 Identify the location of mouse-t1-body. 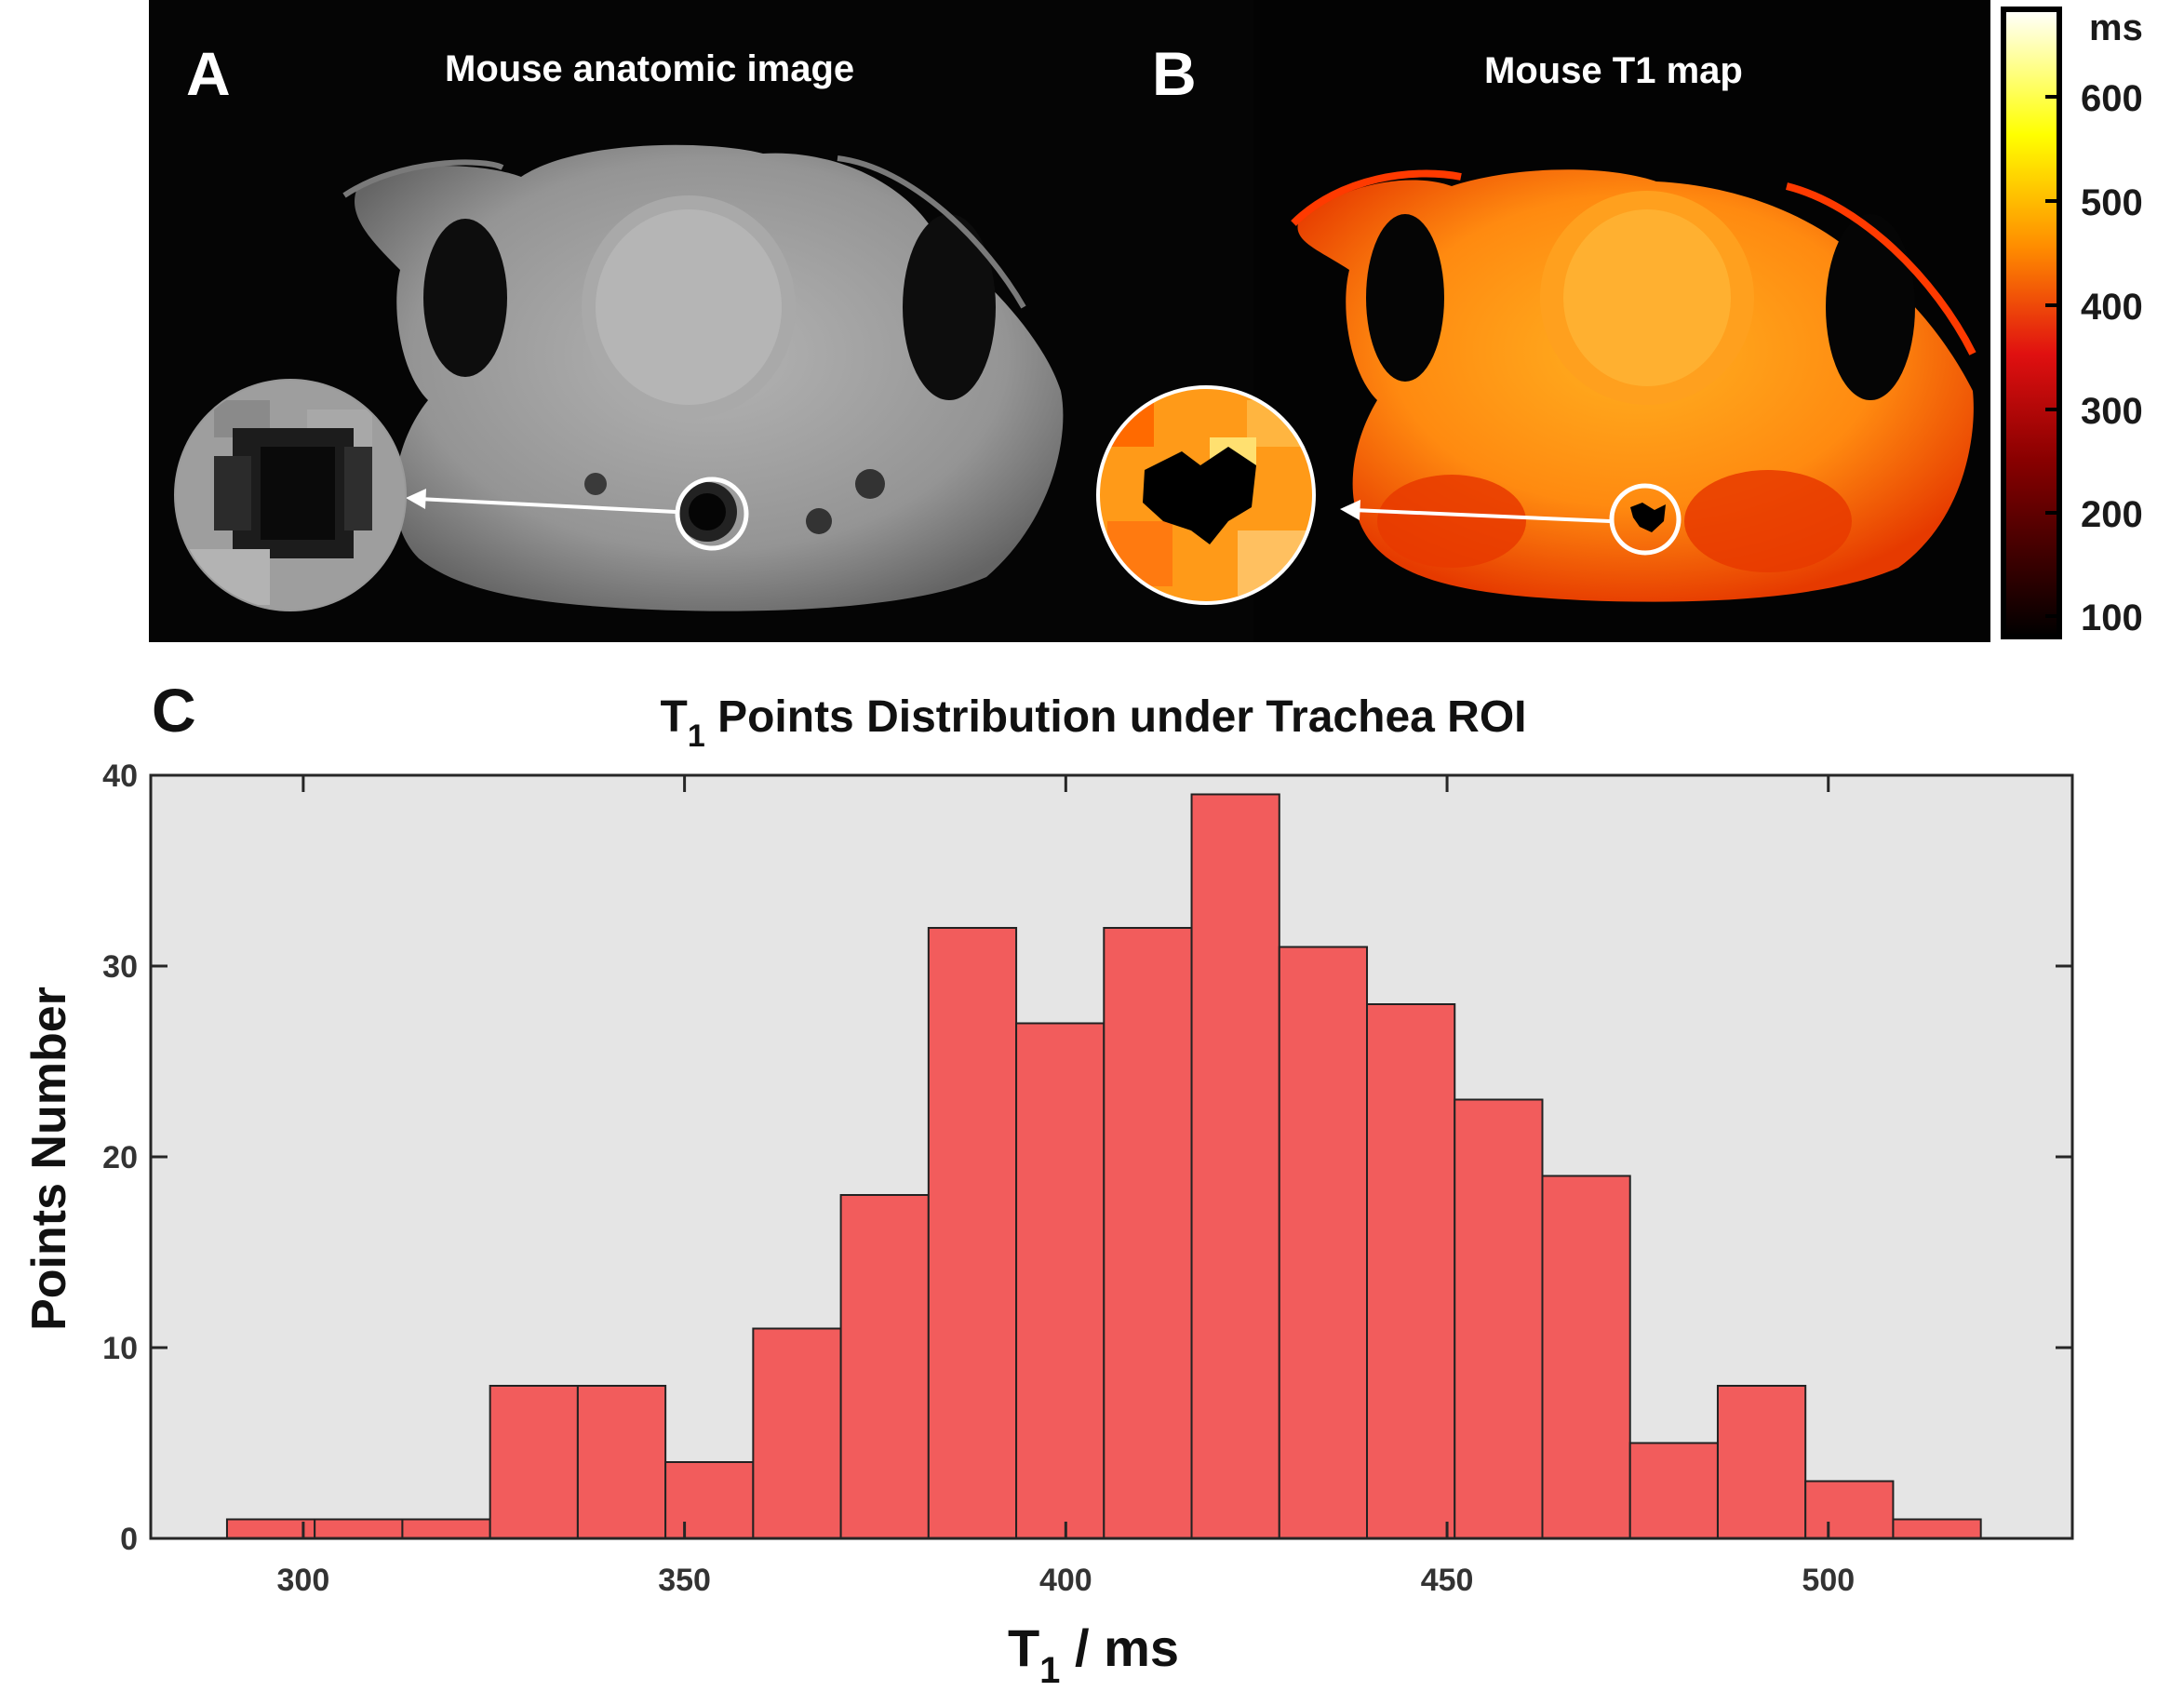
(1633, 385).